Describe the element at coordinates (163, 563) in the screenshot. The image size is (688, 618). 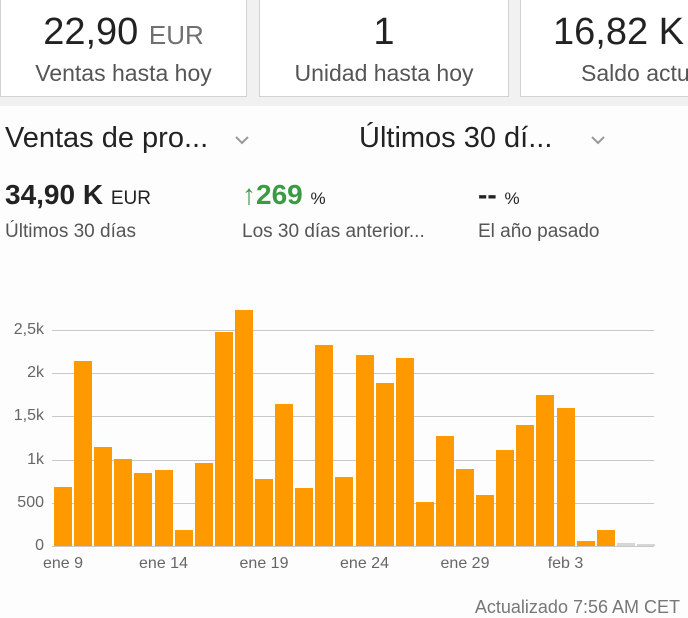
I see `x-axis-tick-label: ene 14` at that location.